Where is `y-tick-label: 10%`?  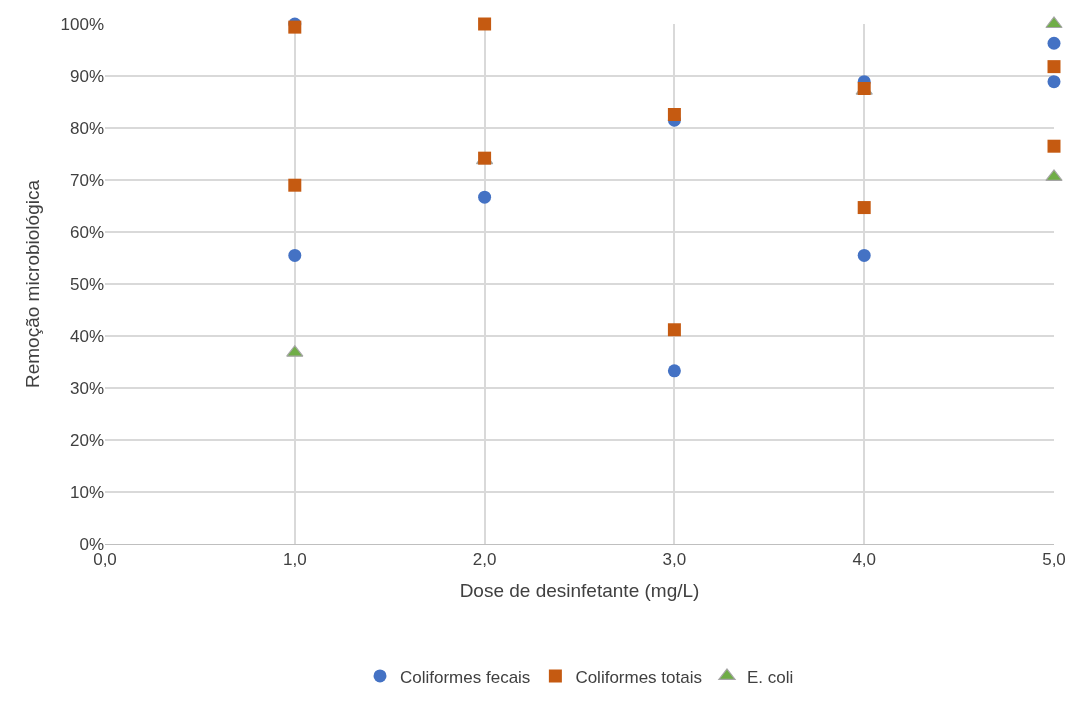
y-tick-label: 10% is located at coordinates (86, 492).